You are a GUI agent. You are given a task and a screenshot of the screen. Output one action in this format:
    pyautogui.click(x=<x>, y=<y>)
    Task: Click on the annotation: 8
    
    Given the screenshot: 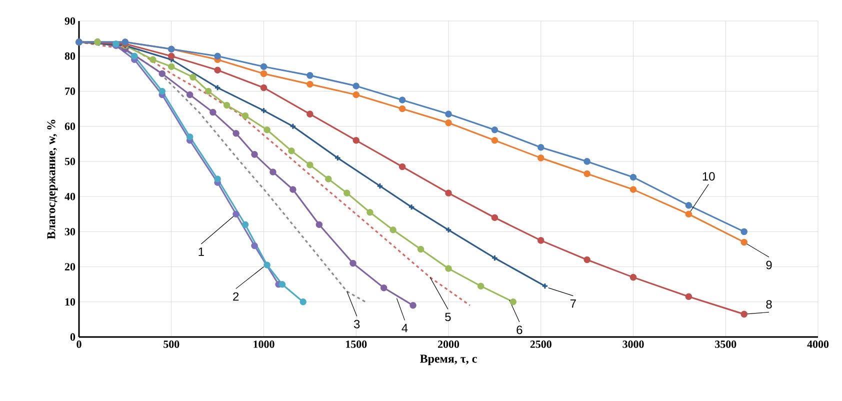 What is the action you would take?
    pyautogui.click(x=769, y=304)
    